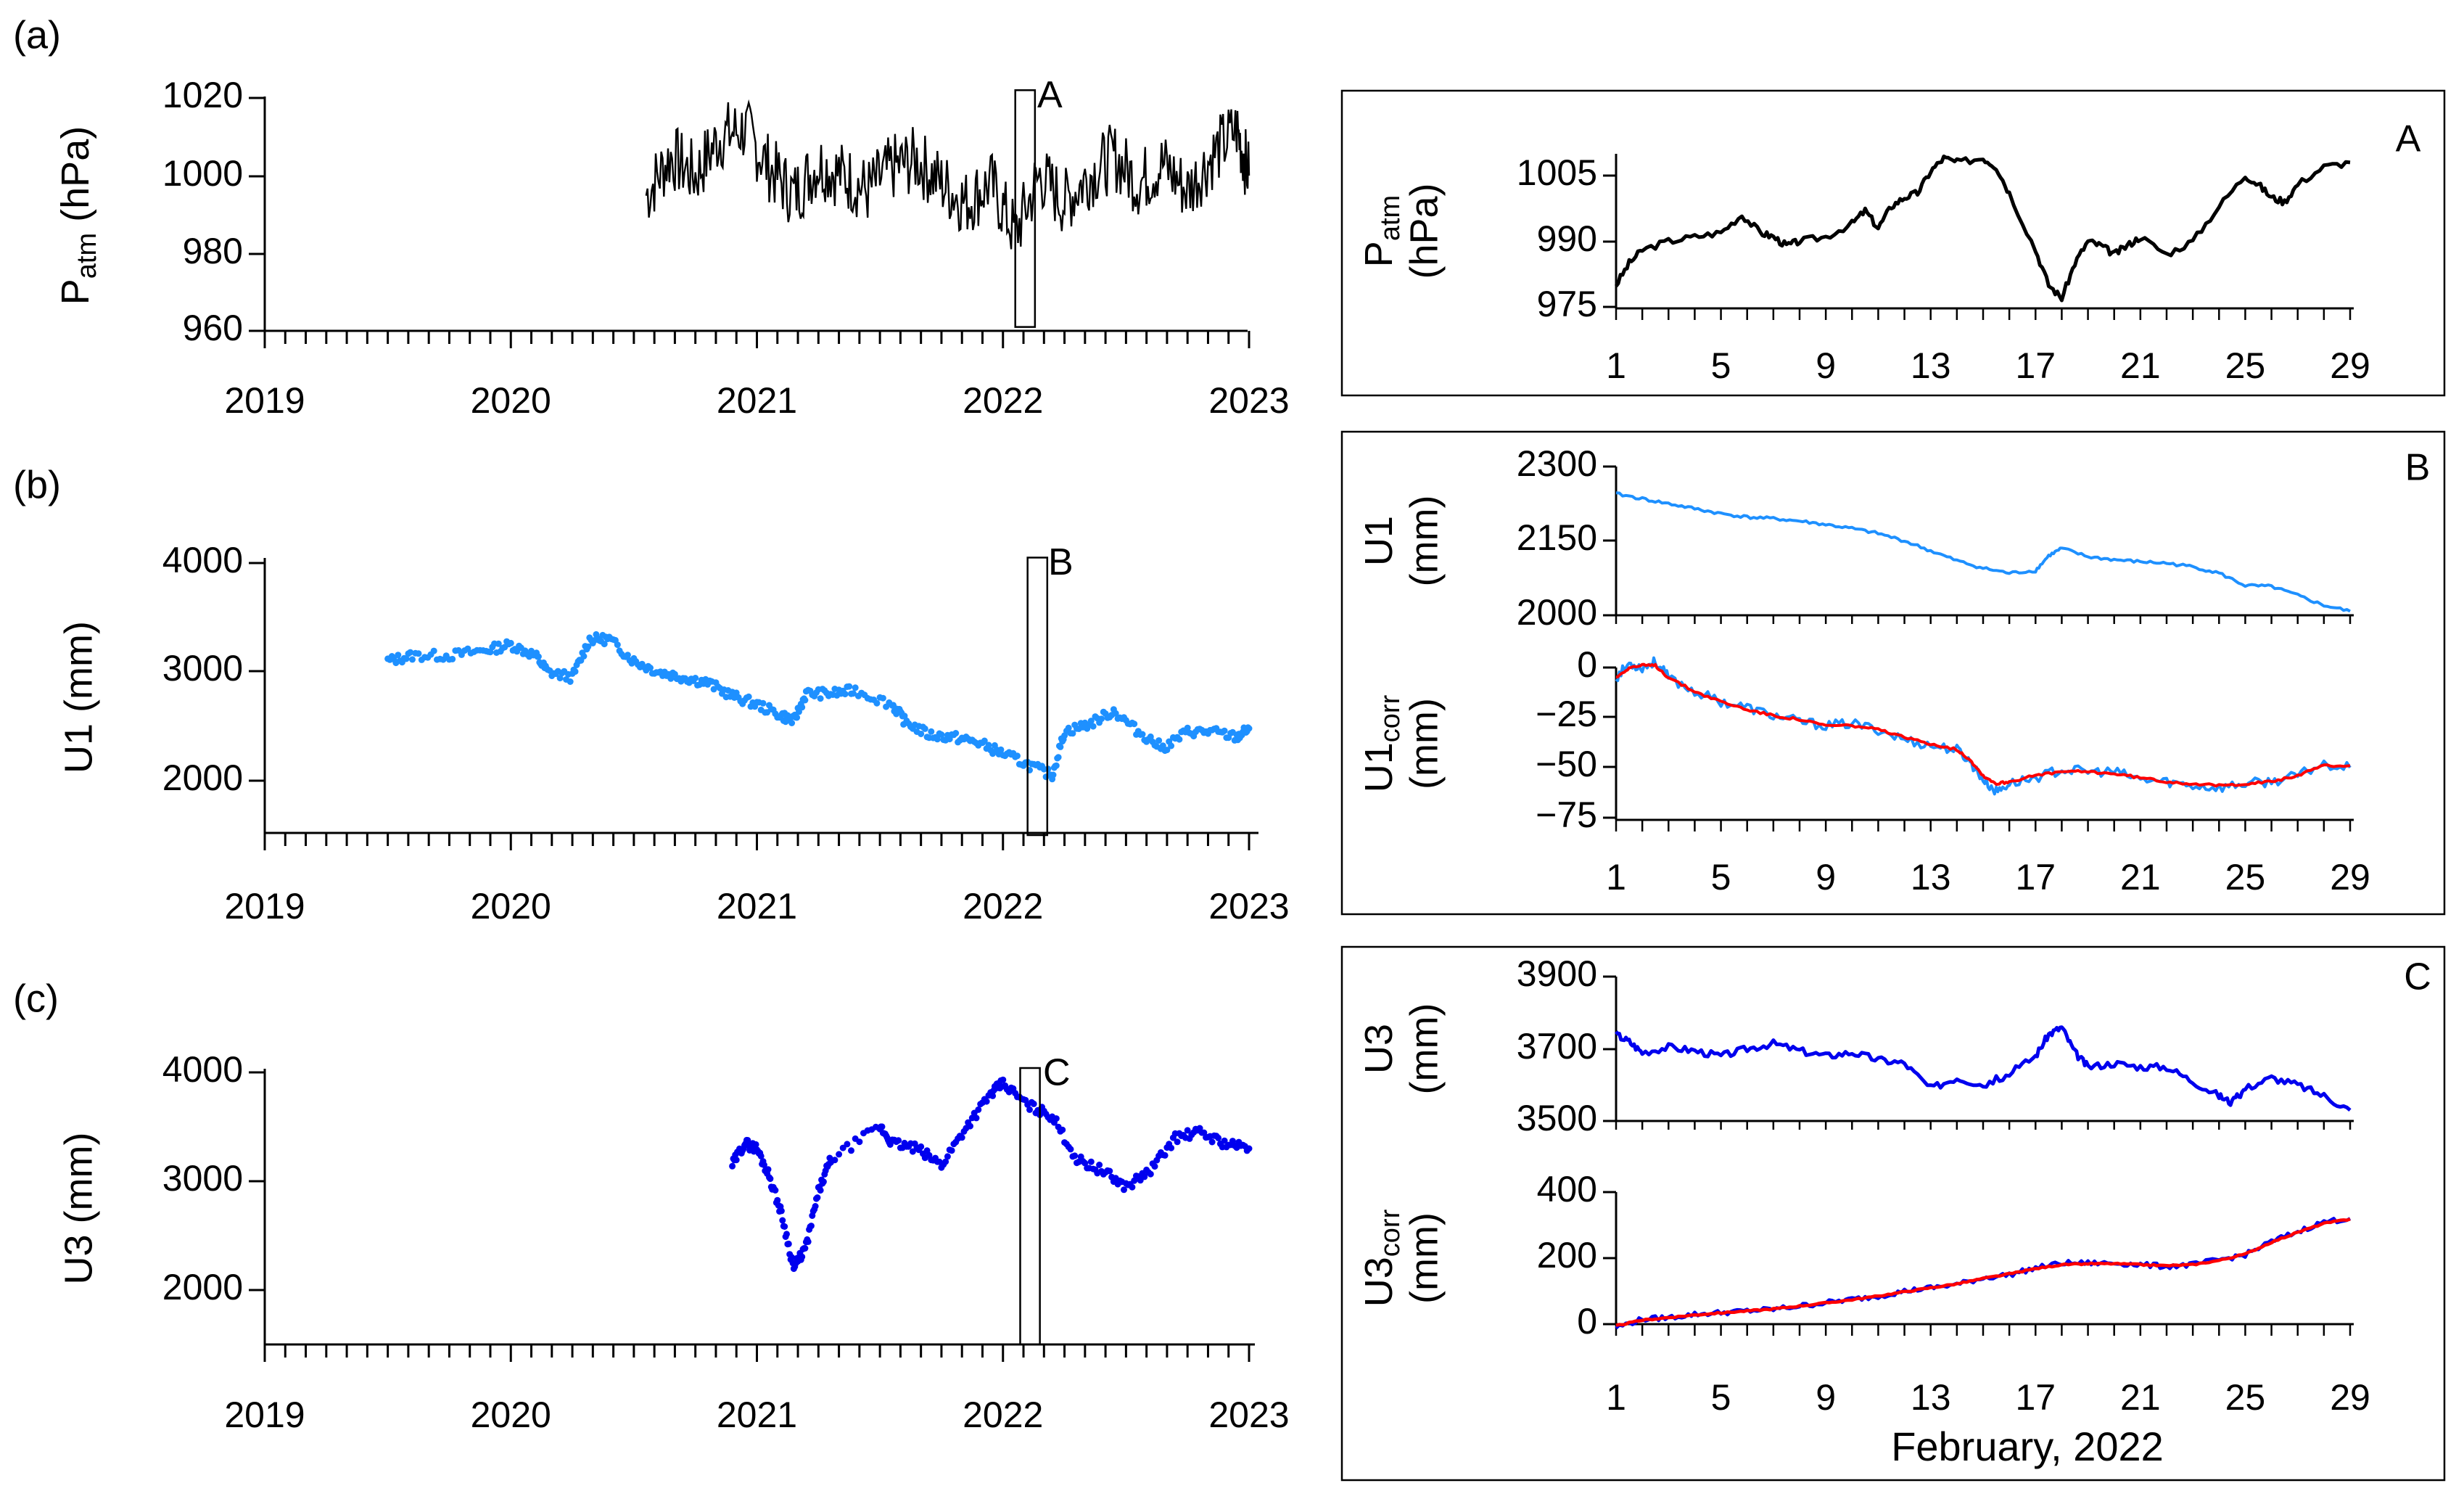 This screenshot has width=2464, height=1499. What do you see at coordinates (87, 256) in the screenshot?
I see `y-axis-label-sub-a: atm` at bounding box center [87, 256].